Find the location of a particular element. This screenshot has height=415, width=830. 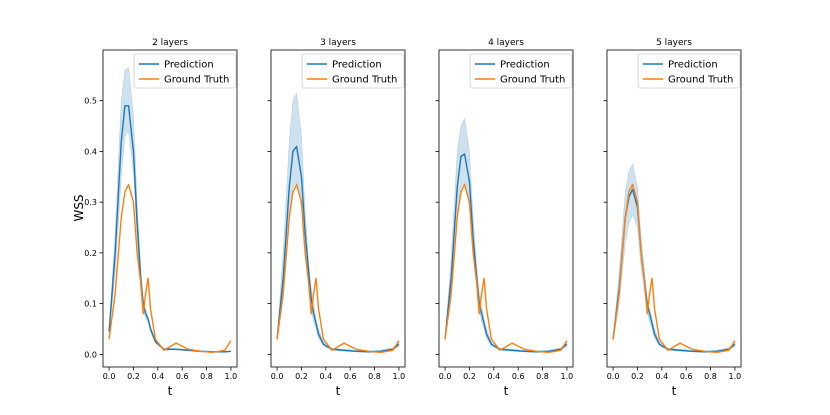

panel-title: 4 layers is located at coordinates (506, 43).